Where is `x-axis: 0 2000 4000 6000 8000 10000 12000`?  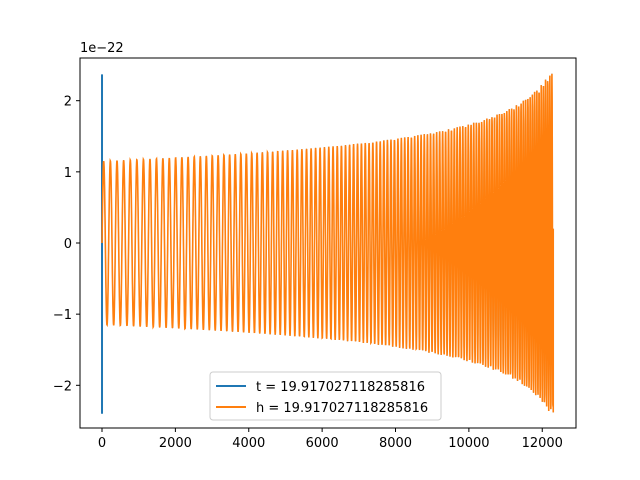
x-axis: 0 2000 4000 6000 8000 10000 12000 is located at coordinates (330, 439).